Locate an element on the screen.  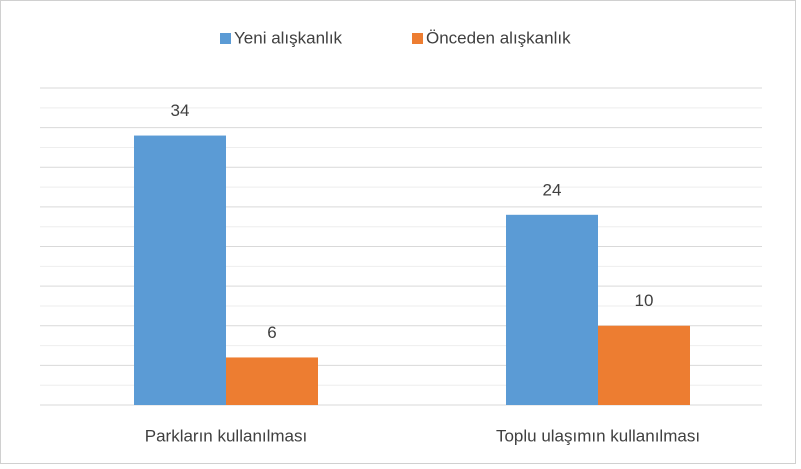
x-tick-label: Parkların kullanılması is located at coordinates (226, 435).